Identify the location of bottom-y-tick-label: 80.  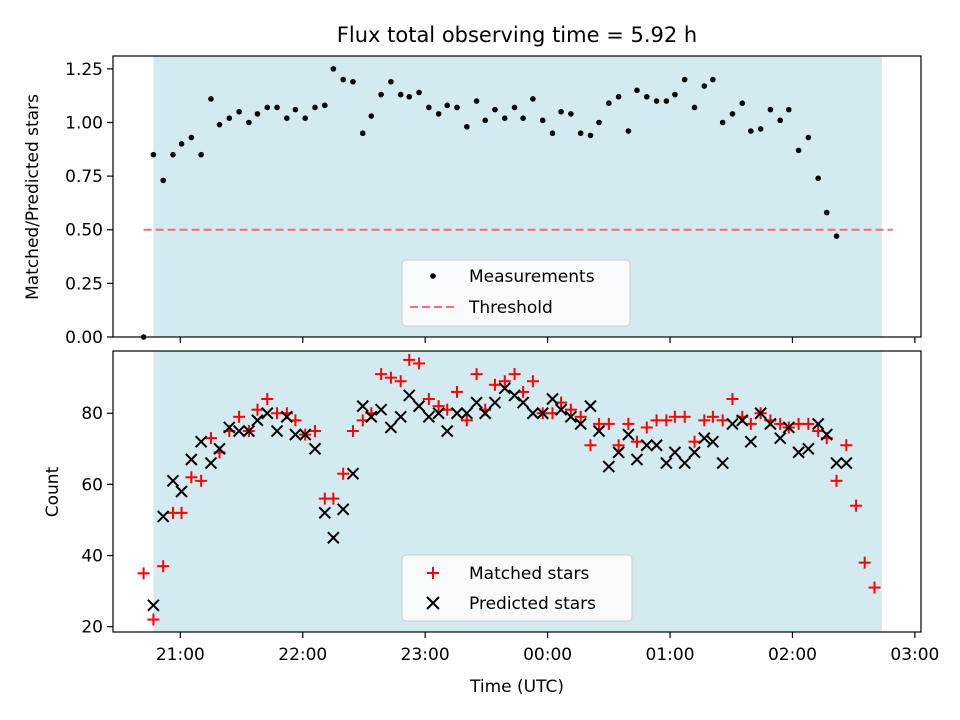
(92, 414).